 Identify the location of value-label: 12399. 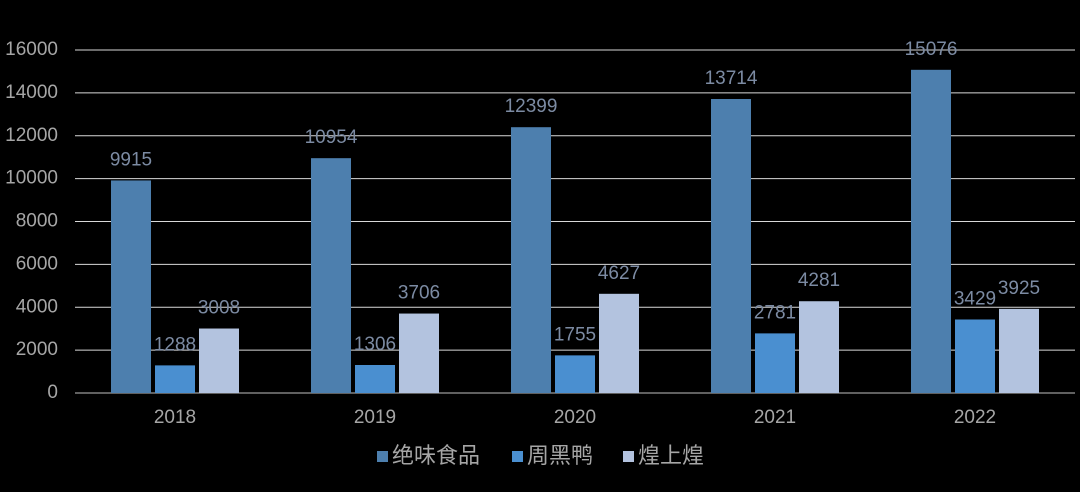
(531, 106).